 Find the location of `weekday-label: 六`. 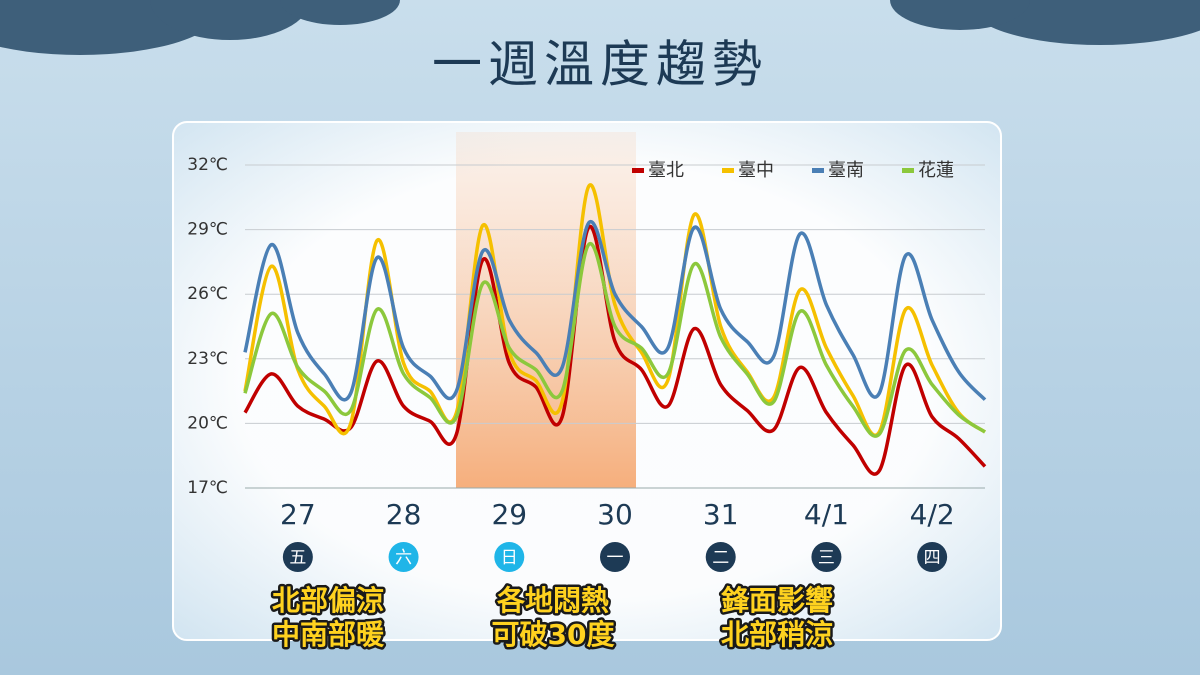

weekday-label: 六 is located at coordinates (403, 558).